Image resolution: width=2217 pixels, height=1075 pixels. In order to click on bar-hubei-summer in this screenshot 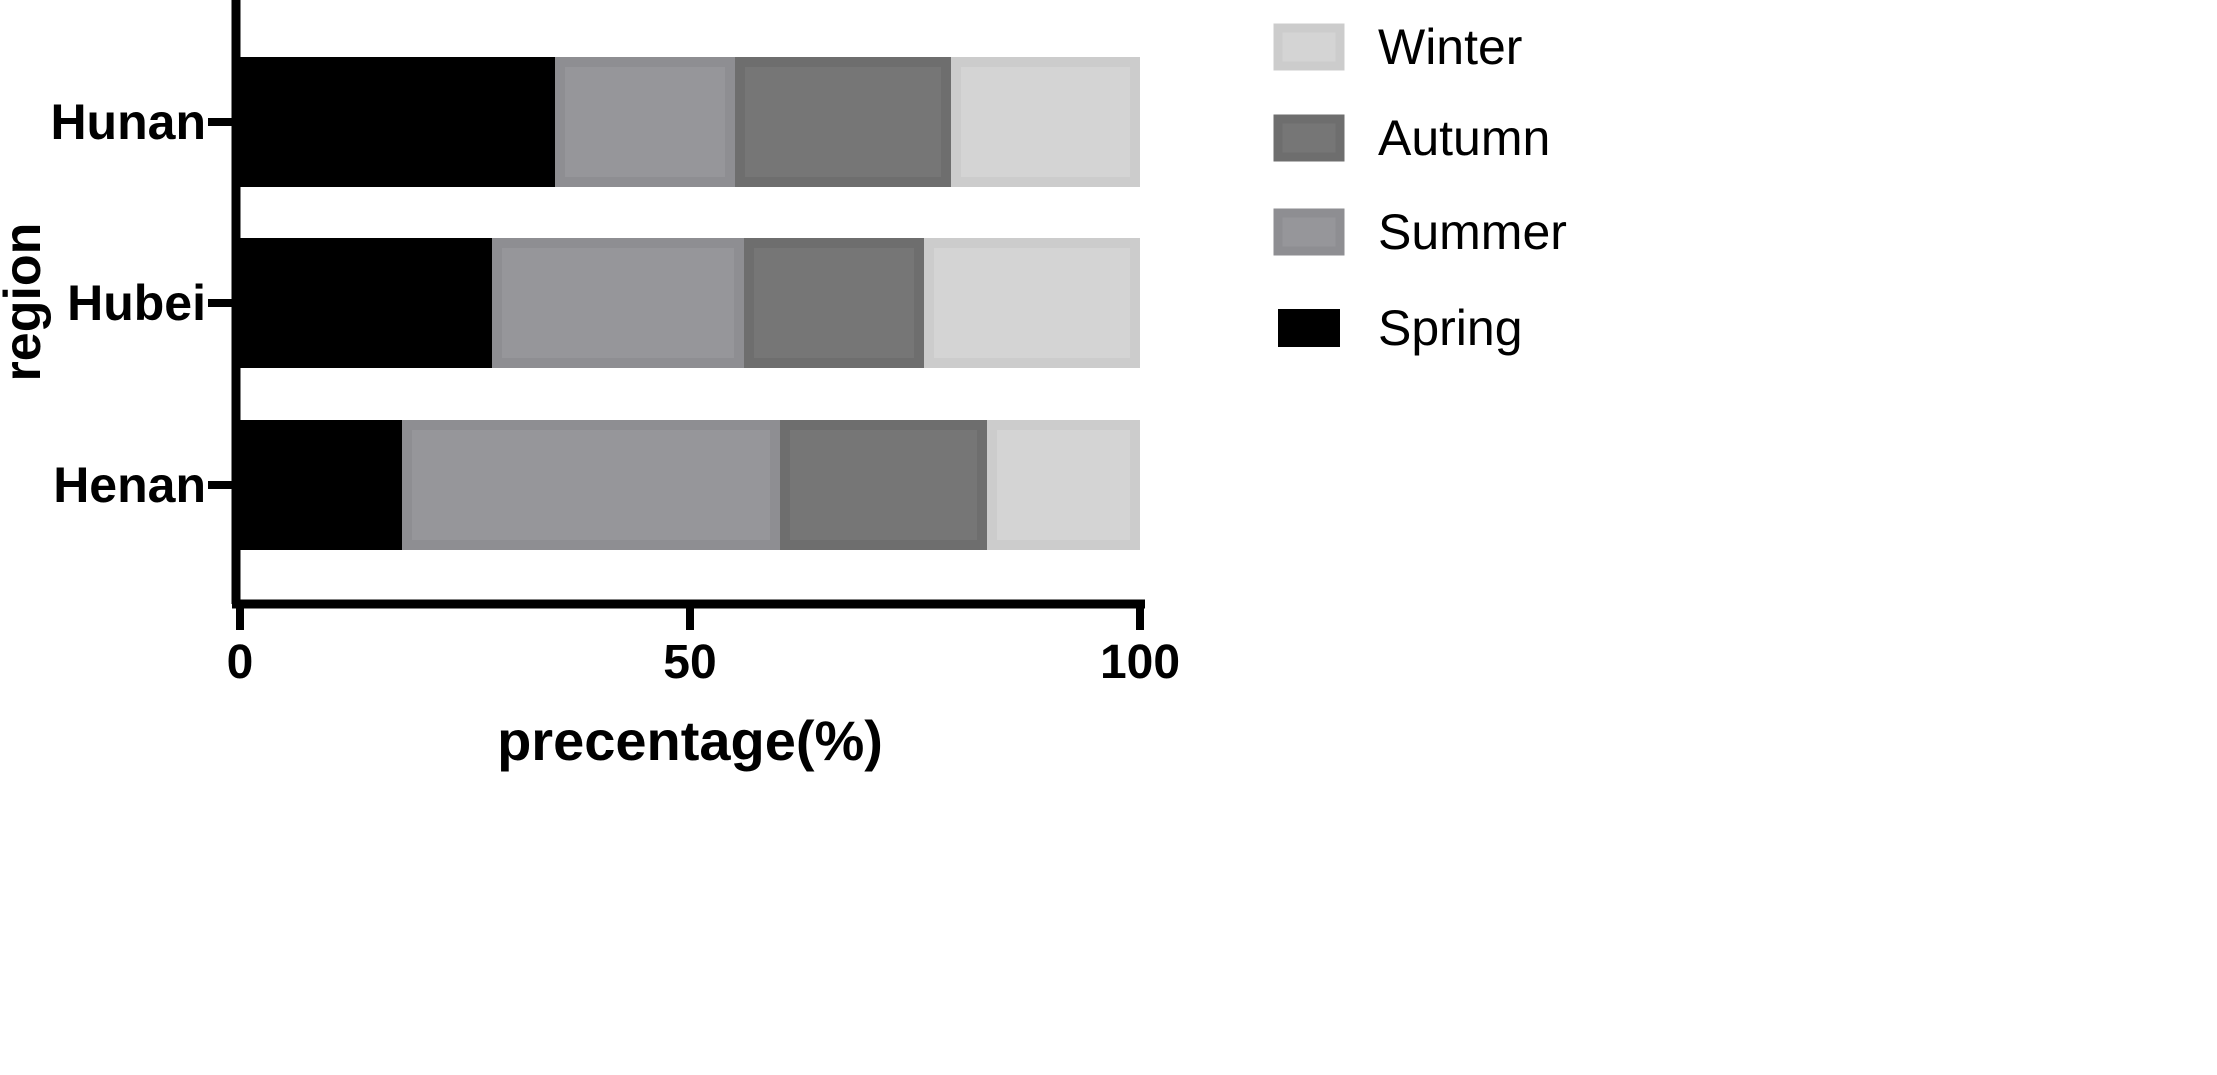, I will do `click(618, 303)`.